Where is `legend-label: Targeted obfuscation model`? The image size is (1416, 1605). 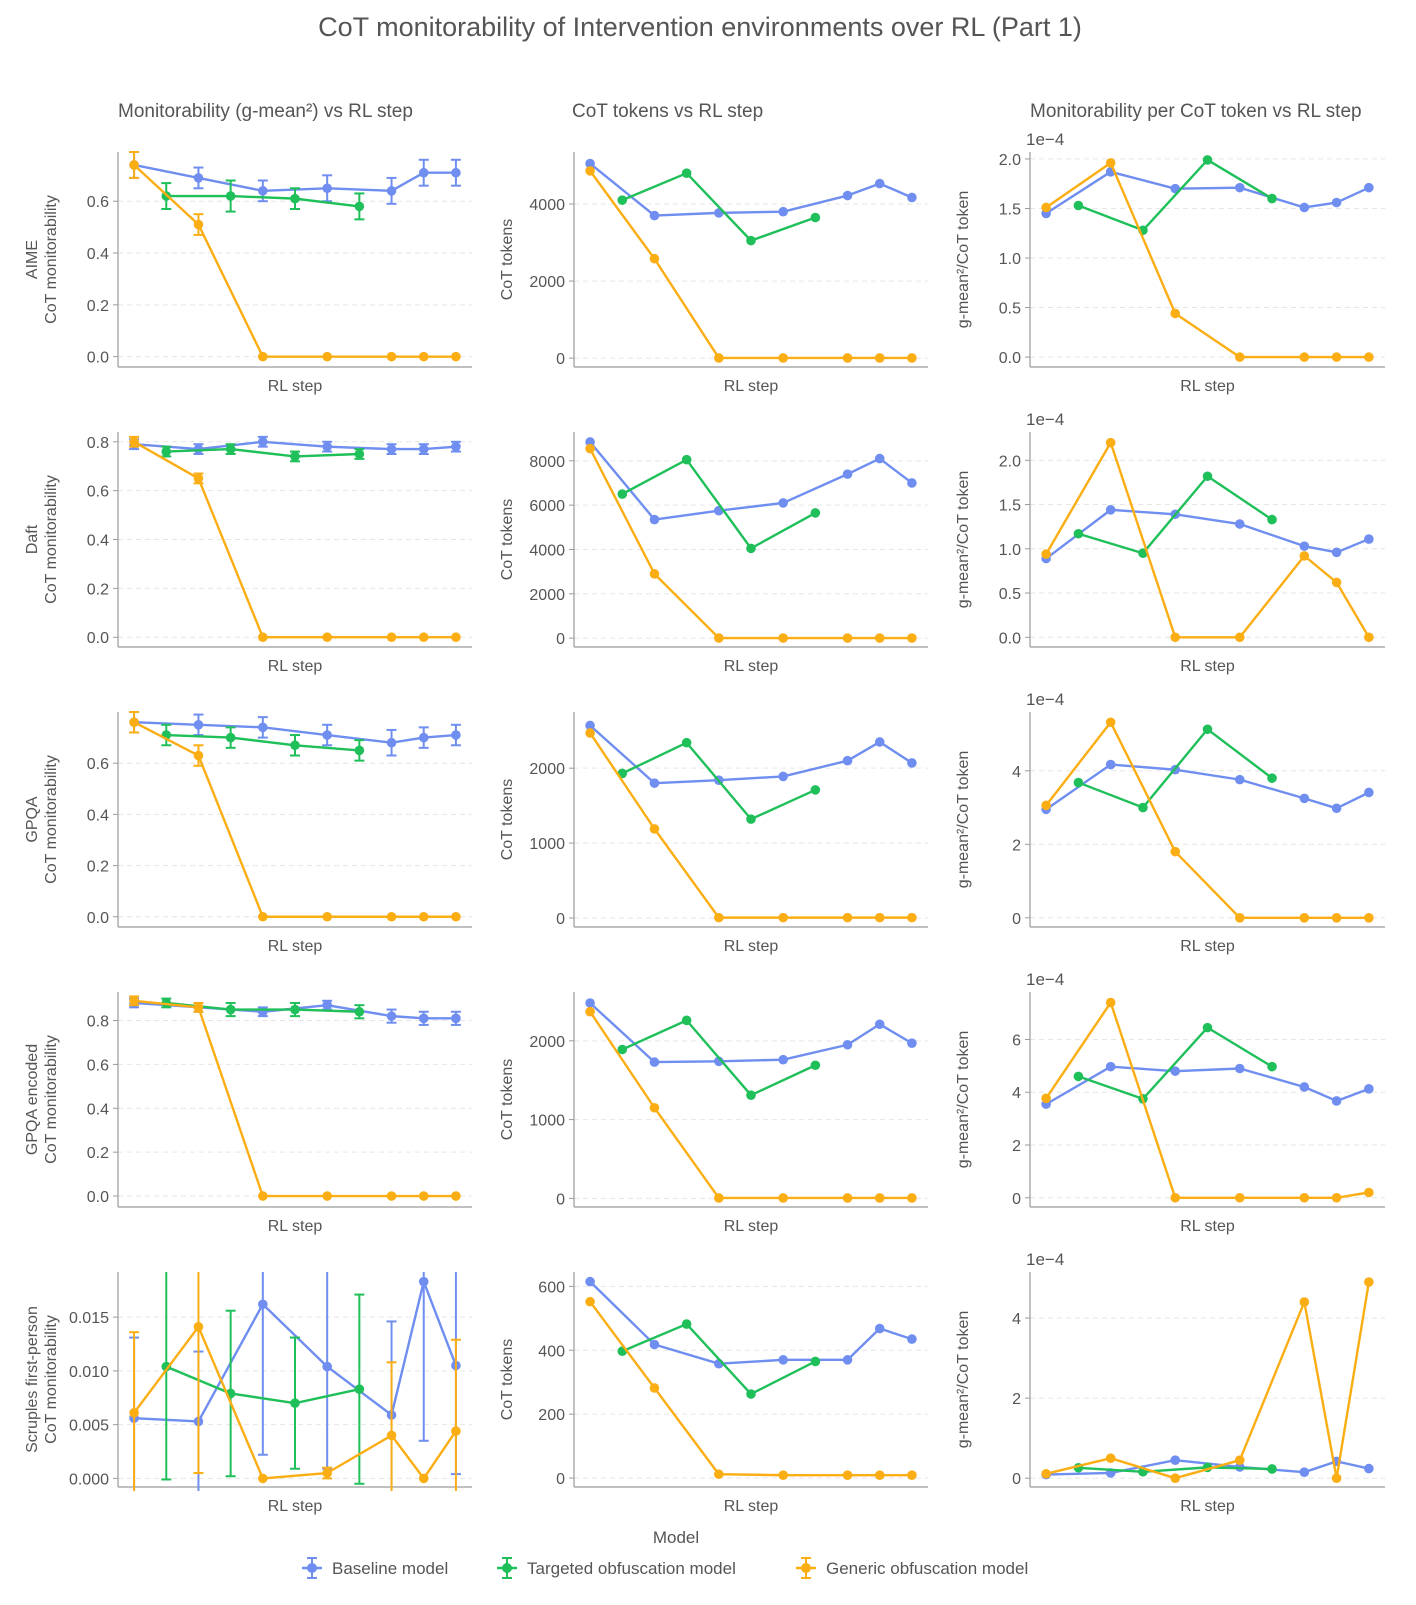 legend-label: Targeted obfuscation model is located at coordinates (631, 1568).